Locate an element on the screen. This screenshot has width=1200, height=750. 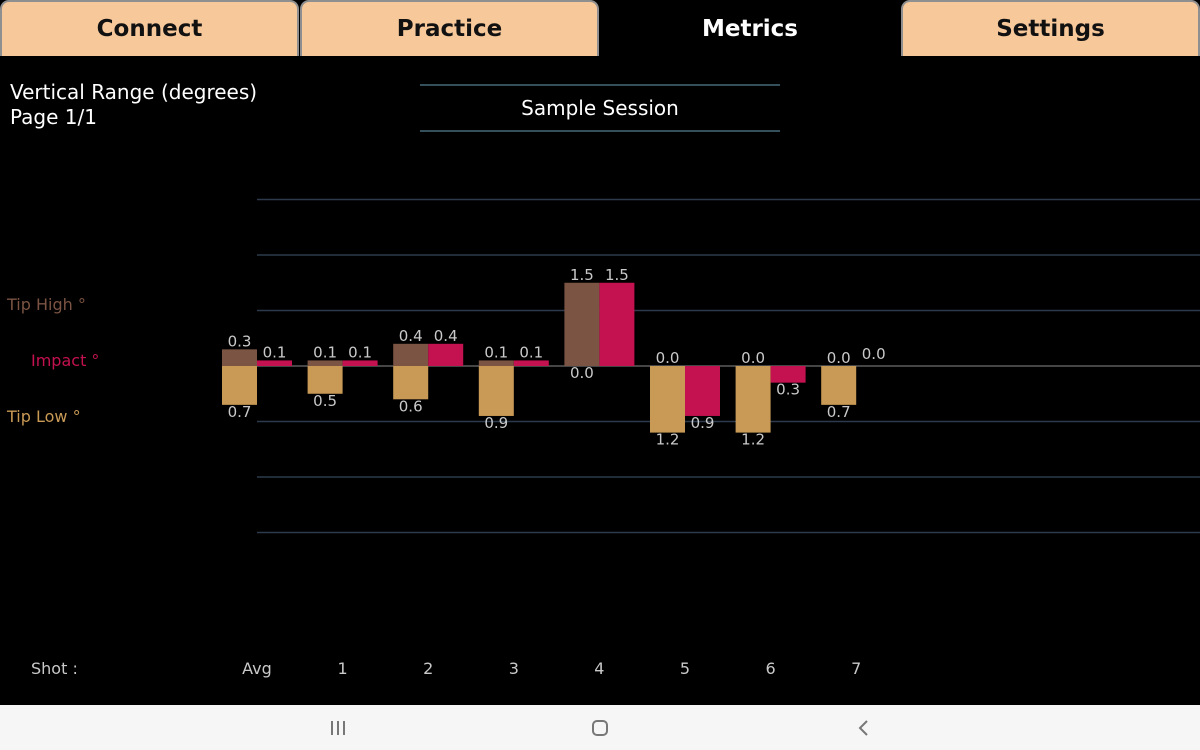
back-button is located at coordinates (864, 727).